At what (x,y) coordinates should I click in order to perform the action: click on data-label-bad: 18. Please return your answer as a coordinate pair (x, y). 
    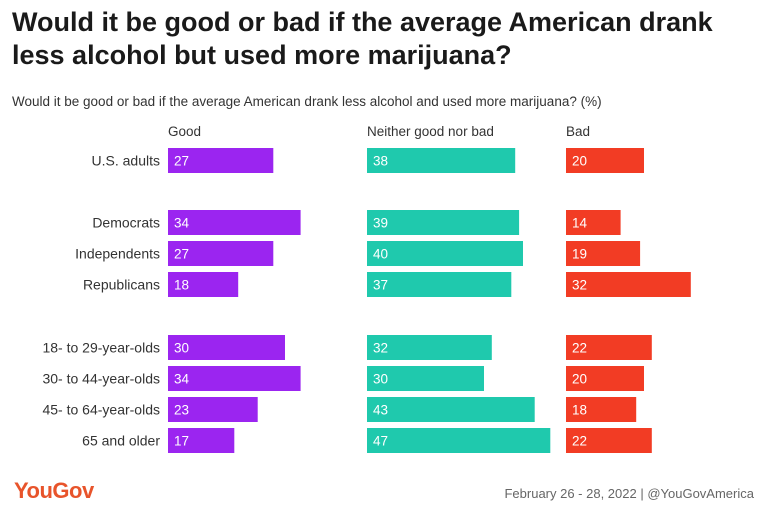
    Looking at the image, I should click on (579, 410).